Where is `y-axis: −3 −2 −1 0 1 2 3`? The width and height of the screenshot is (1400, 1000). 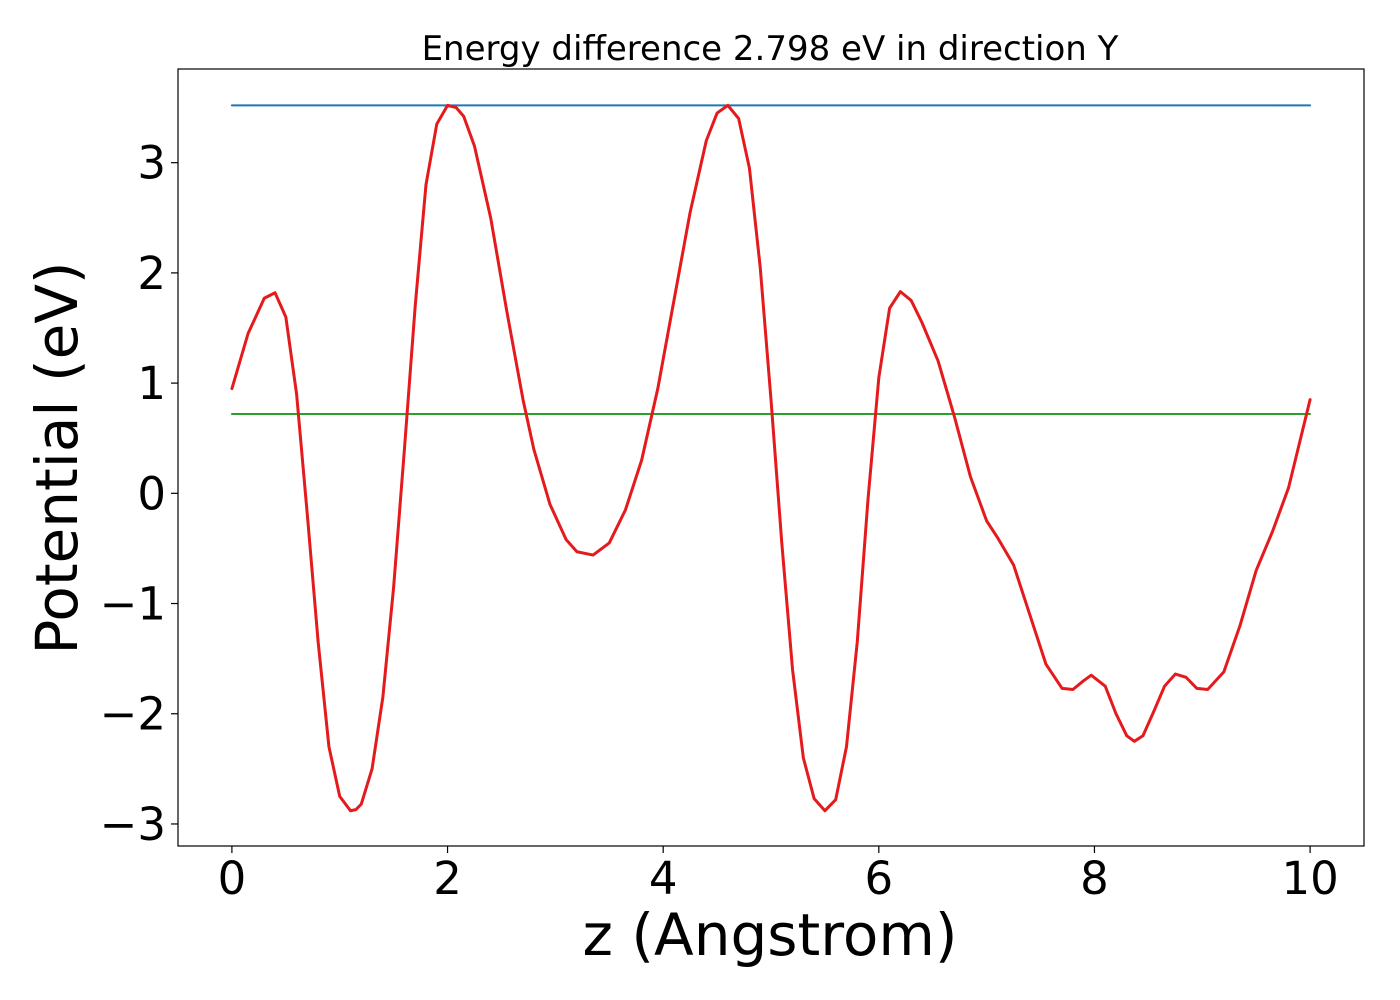
y-axis: −3 −2 −1 0 1 2 3 is located at coordinates (139, 494).